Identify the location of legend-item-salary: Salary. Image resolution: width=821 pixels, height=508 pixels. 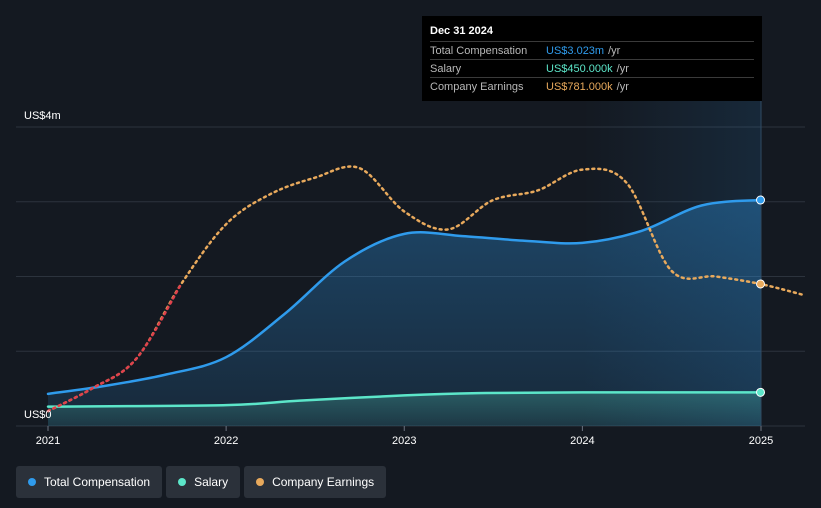
(203, 482).